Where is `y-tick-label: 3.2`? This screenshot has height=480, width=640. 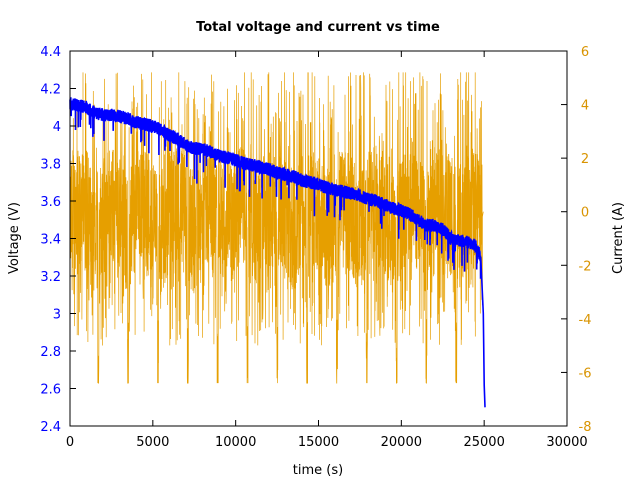 y-tick-label: 3.2 is located at coordinates (50, 277).